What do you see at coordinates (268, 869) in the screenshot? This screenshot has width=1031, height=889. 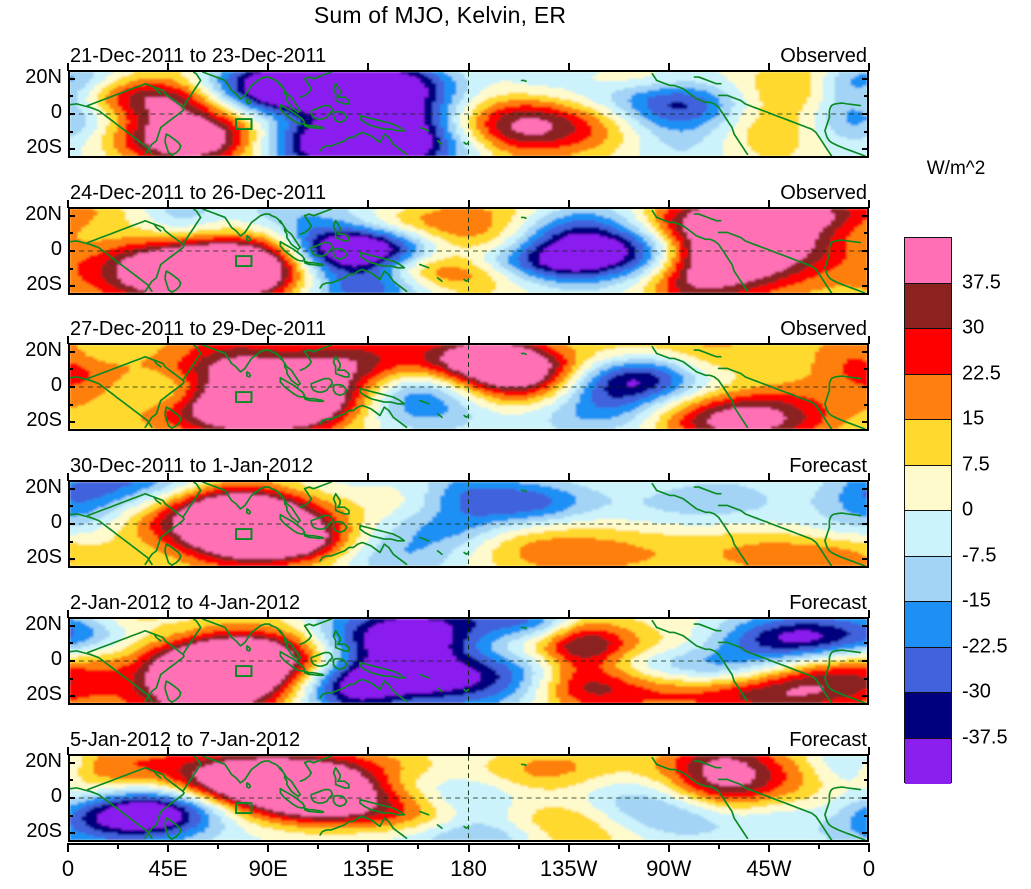 I see `x-axis-label: 90E` at bounding box center [268, 869].